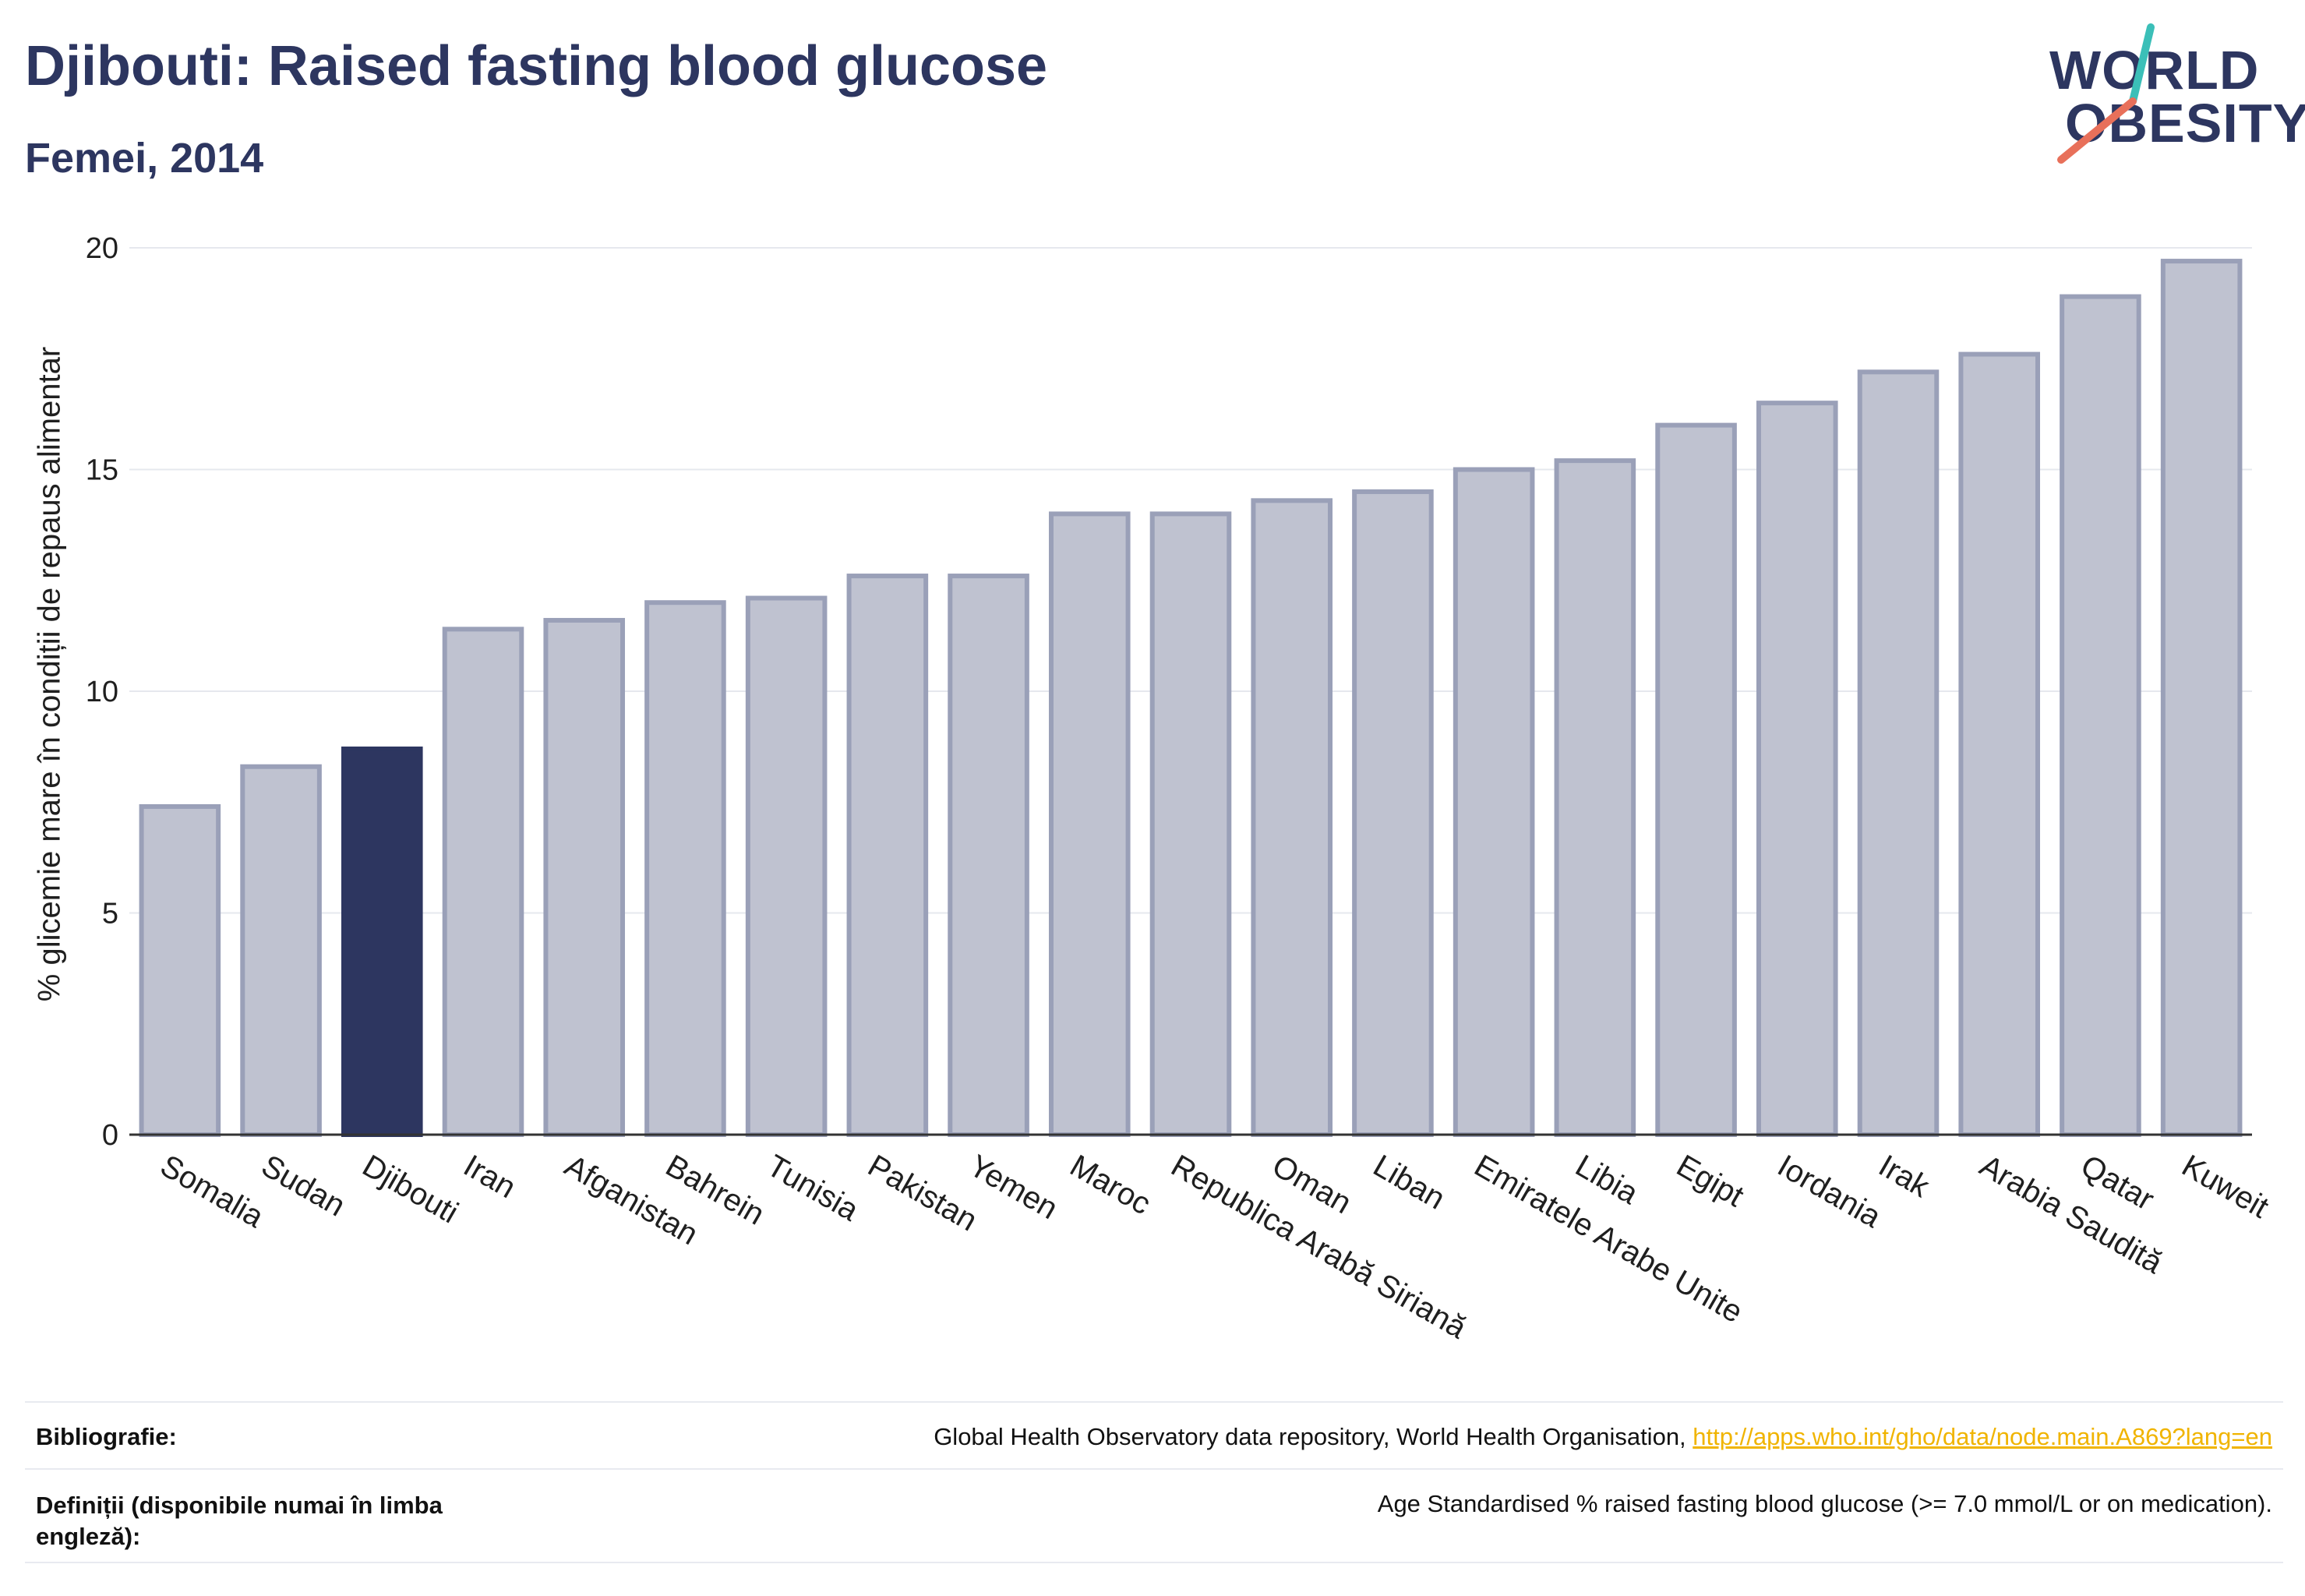  What do you see at coordinates (2100, 716) in the screenshot?
I see `bar-qatar` at bounding box center [2100, 716].